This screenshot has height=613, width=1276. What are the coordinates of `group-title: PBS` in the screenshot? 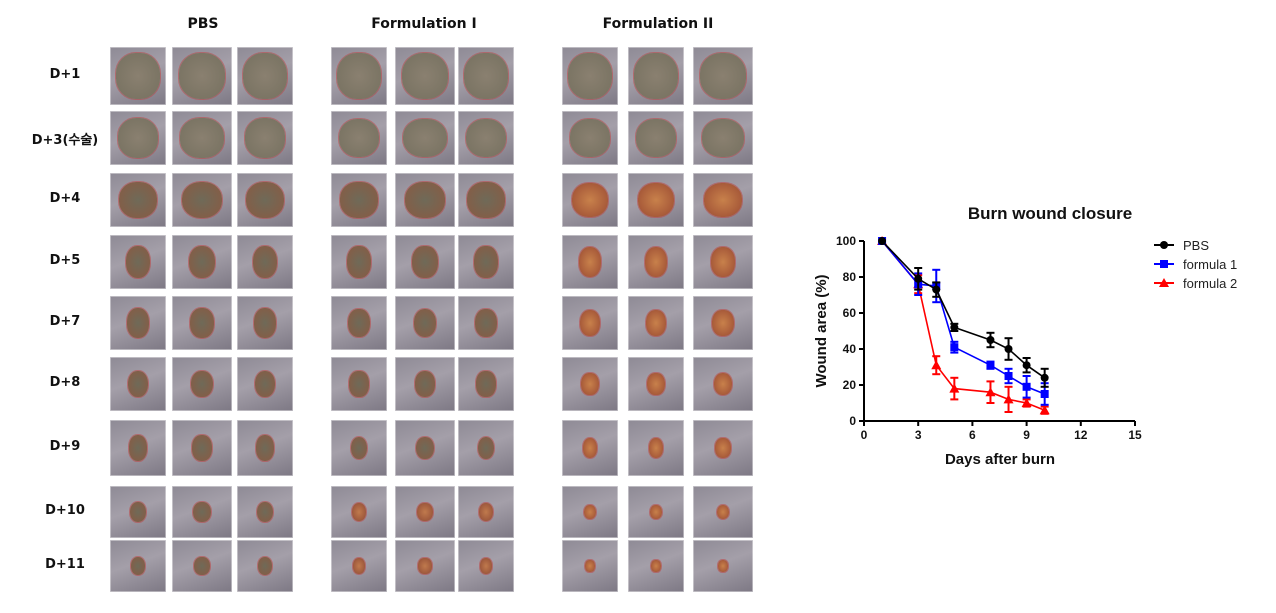 It's located at (203, 24).